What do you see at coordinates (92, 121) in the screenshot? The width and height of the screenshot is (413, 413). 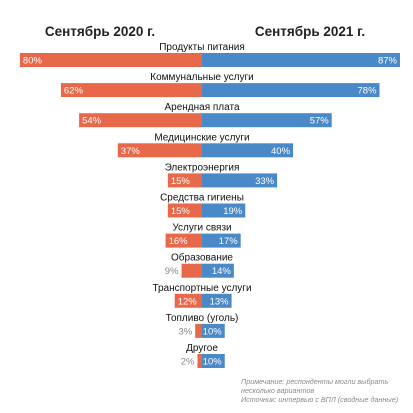 I see `value-label-2020: 54%` at bounding box center [92, 121].